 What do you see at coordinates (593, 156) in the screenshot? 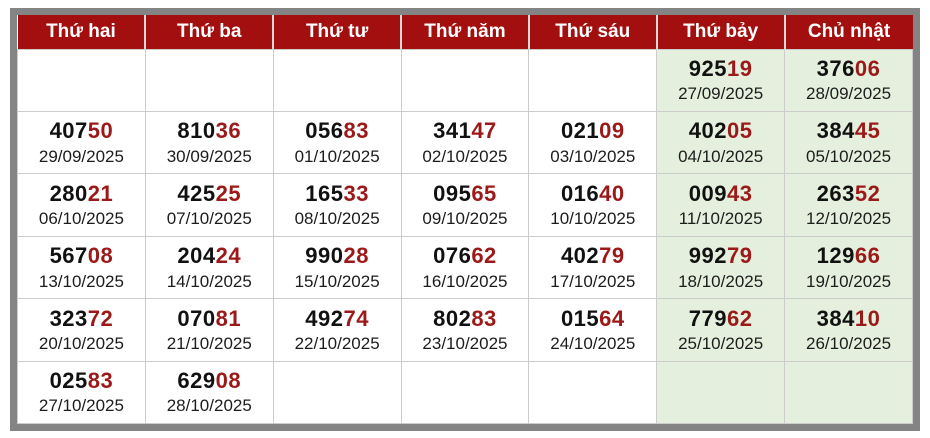
I see `result-date: 03/10/2025` at bounding box center [593, 156].